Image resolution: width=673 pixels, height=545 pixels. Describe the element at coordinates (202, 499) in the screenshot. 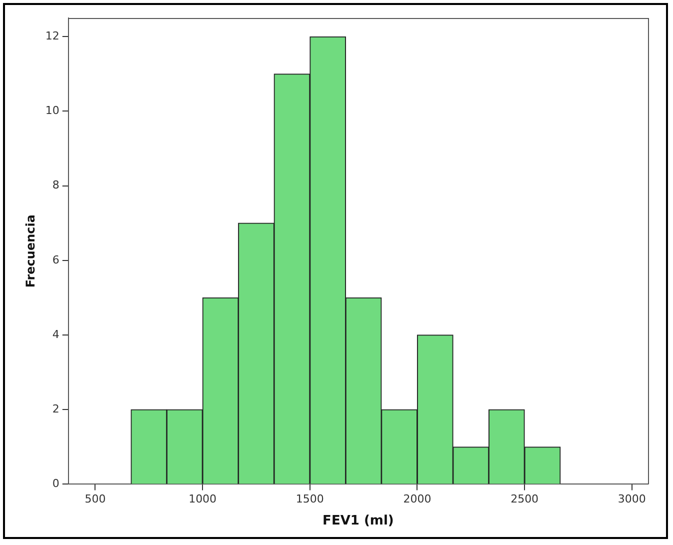

I see `x-tick-label: 1000` at that location.